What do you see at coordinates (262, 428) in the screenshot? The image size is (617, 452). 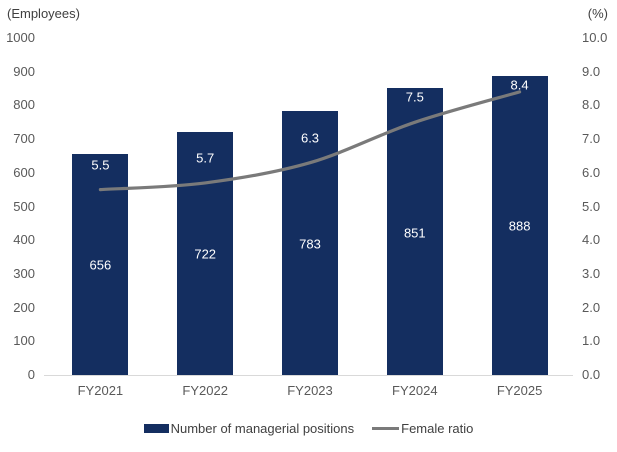 I see `legend-label: Number of managerial positions` at bounding box center [262, 428].